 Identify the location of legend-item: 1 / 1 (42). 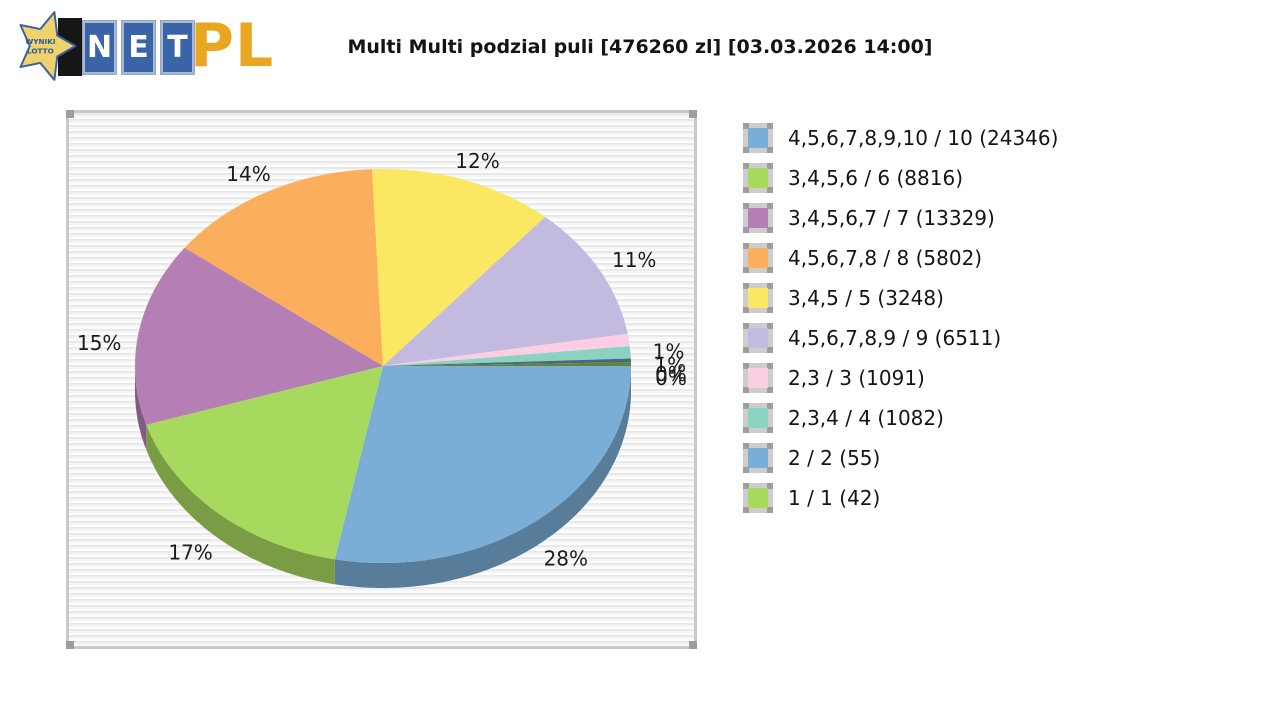
(900, 498).